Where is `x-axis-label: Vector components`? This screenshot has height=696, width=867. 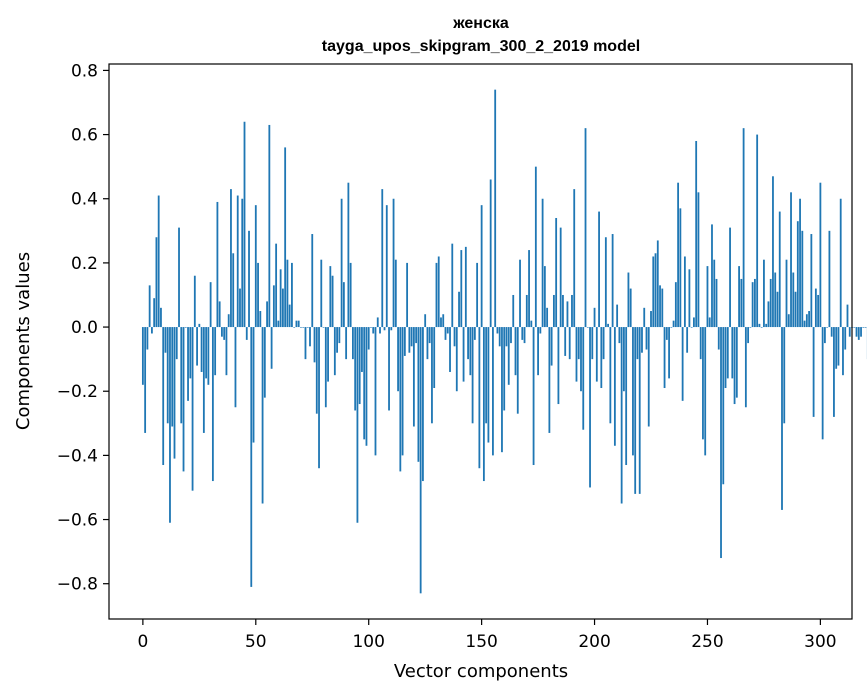 x-axis-label: Vector components is located at coordinates (481, 671).